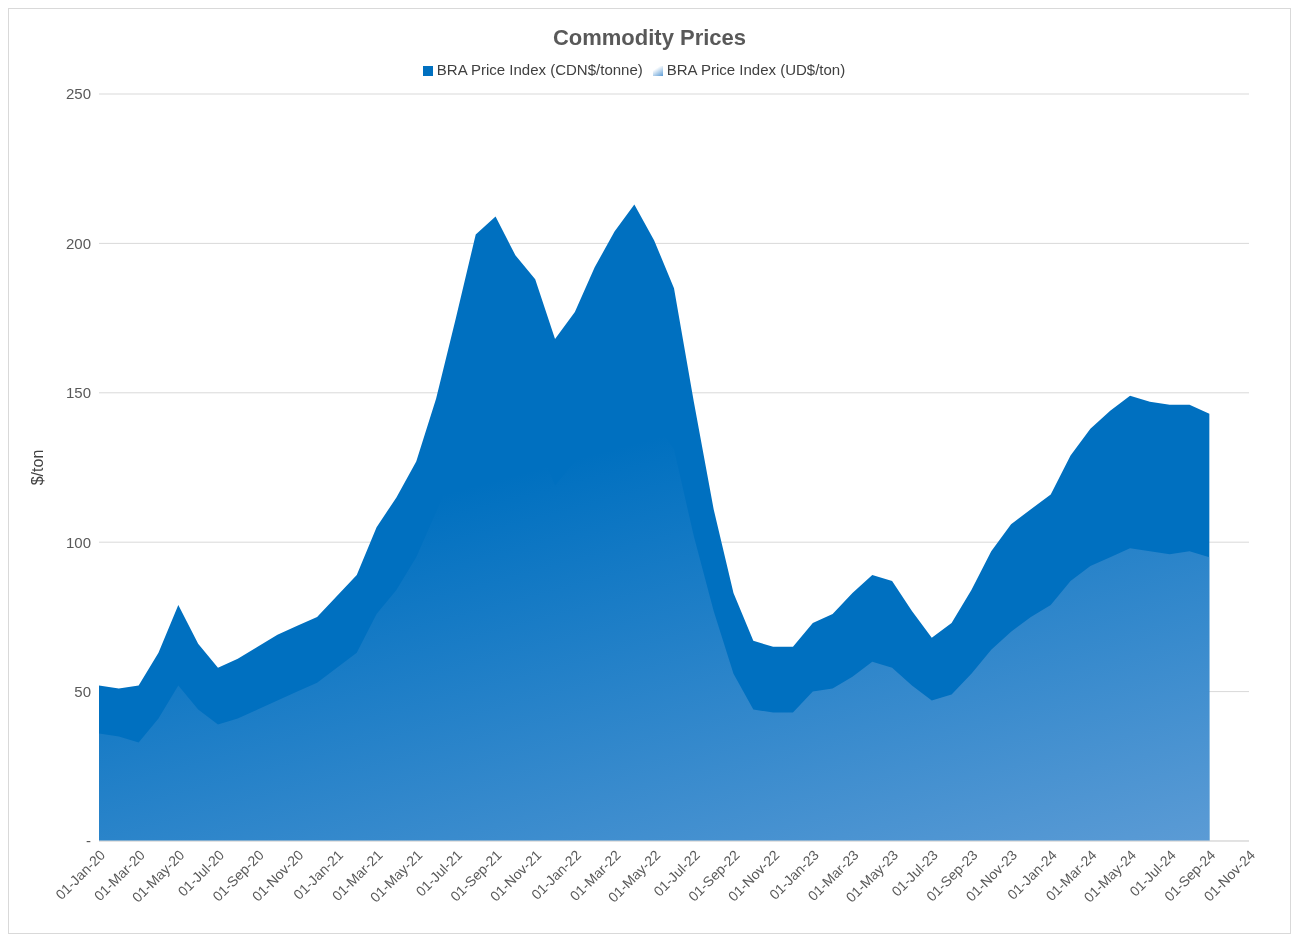  What do you see at coordinates (539, 69) in the screenshot?
I see `legend-label: BRA Price Index (CDN$/tonne)` at bounding box center [539, 69].